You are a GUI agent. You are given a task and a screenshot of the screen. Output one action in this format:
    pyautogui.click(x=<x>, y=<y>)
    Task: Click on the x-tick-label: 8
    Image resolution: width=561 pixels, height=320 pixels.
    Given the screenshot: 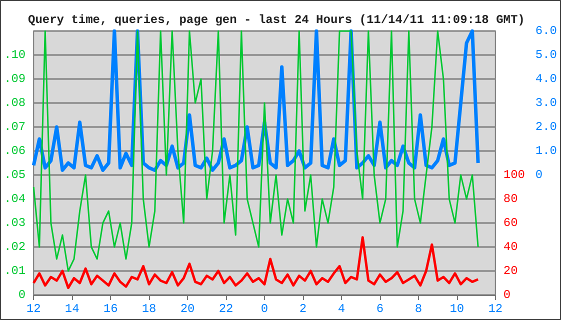 What is the action you would take?
    pyautogui.click(x=418, y=309)
    